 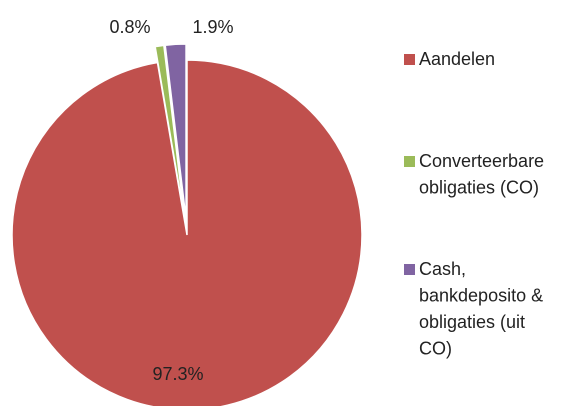 What do you see at coordinates (481, 309) in the screenshot?
I see `legend-label: Cash, bankdeposito & obligaties (uit CO)` at bounding box center [481, 309].